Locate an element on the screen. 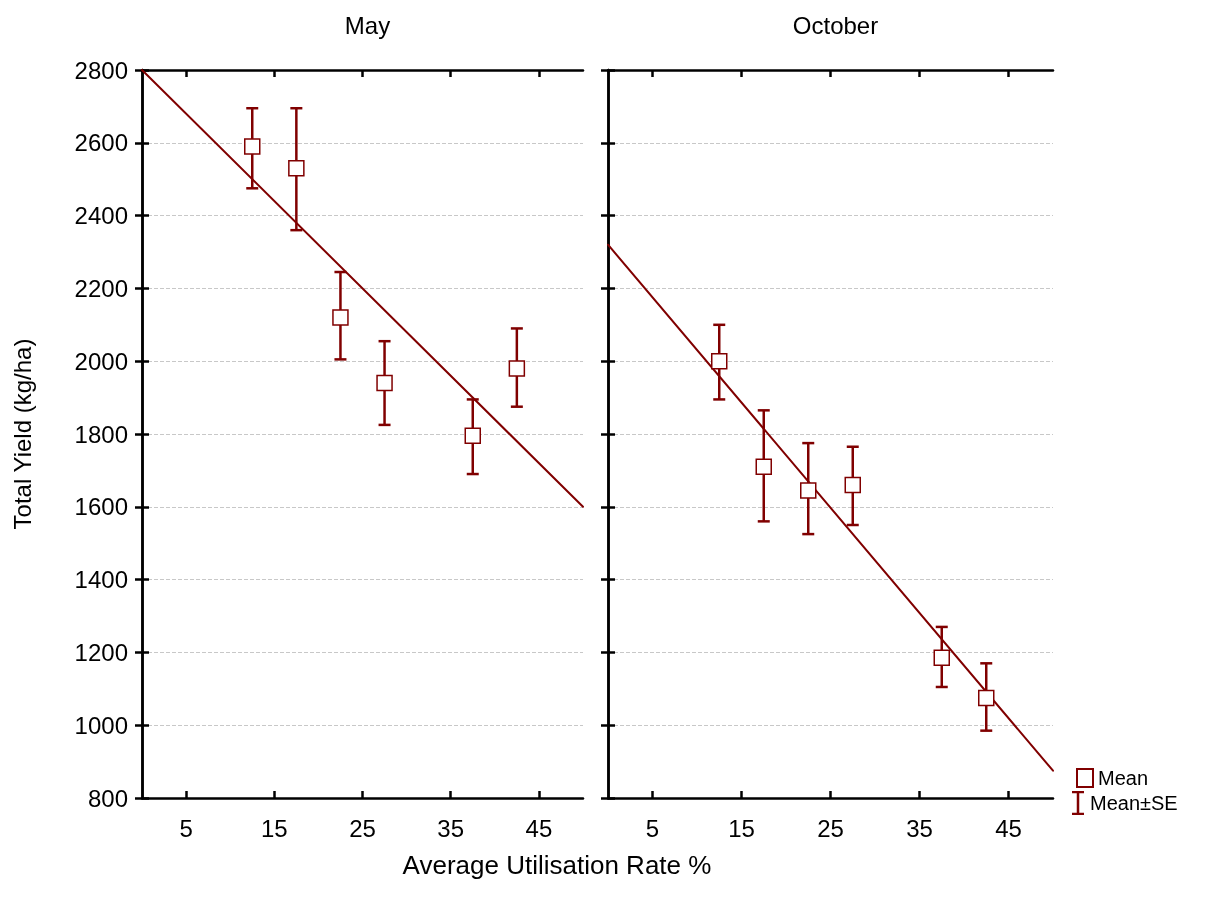  y-tick-label: 1000 is located at coordinates (101, 725).